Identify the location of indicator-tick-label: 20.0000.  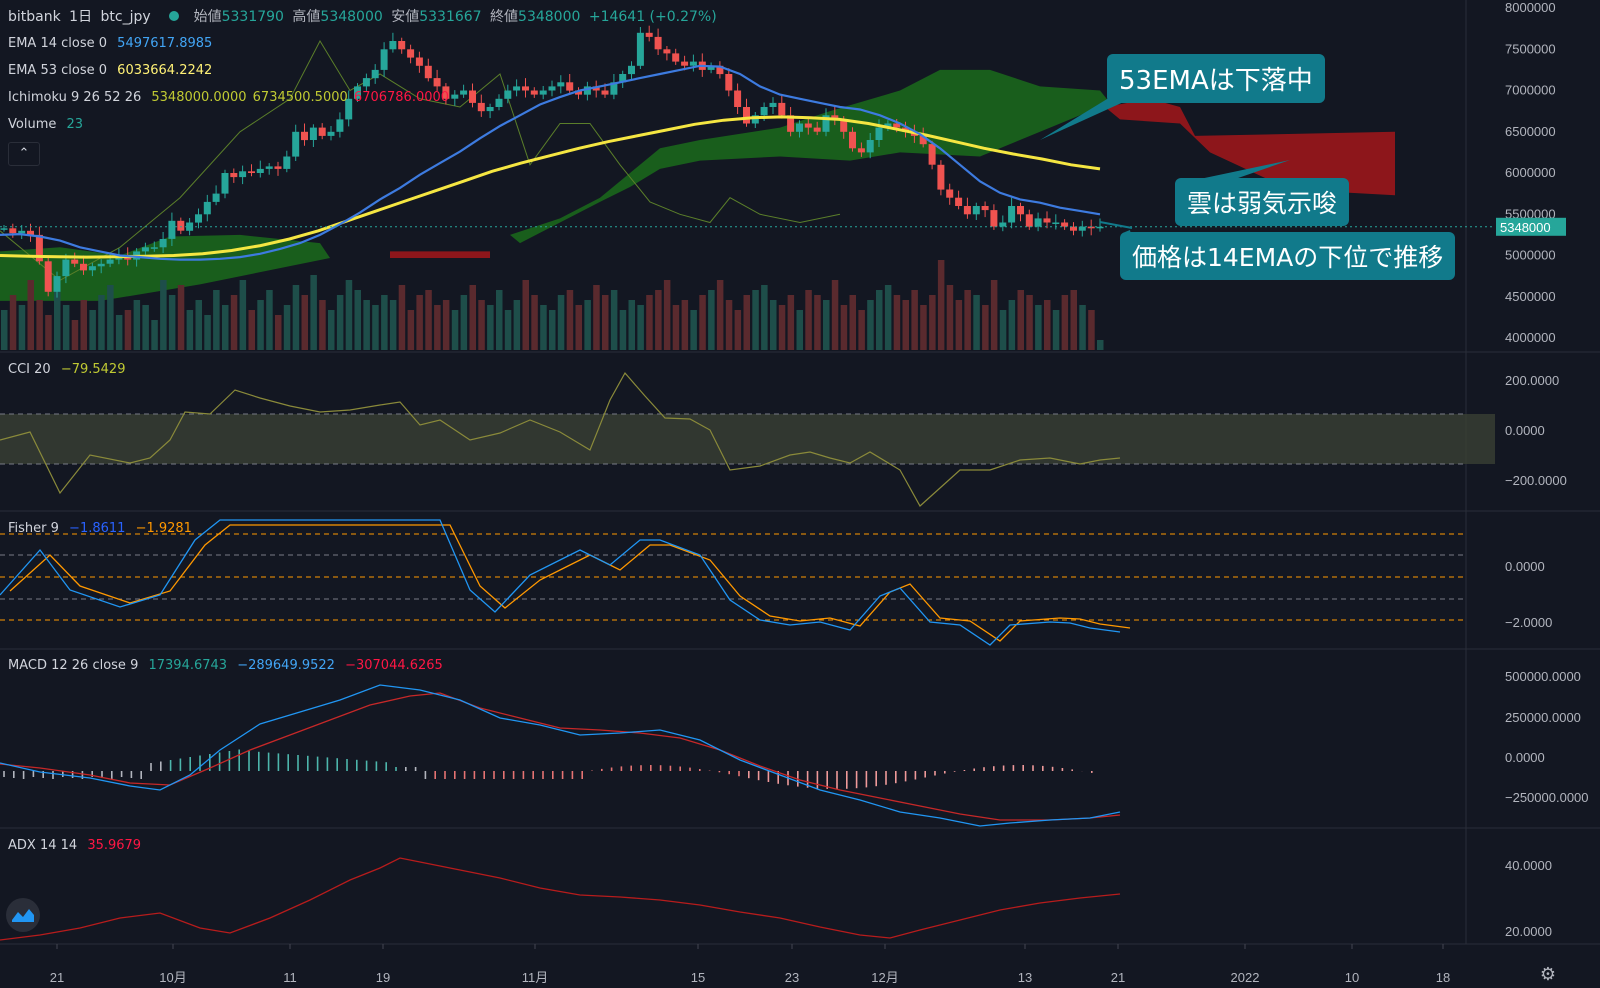
(1528, 931).